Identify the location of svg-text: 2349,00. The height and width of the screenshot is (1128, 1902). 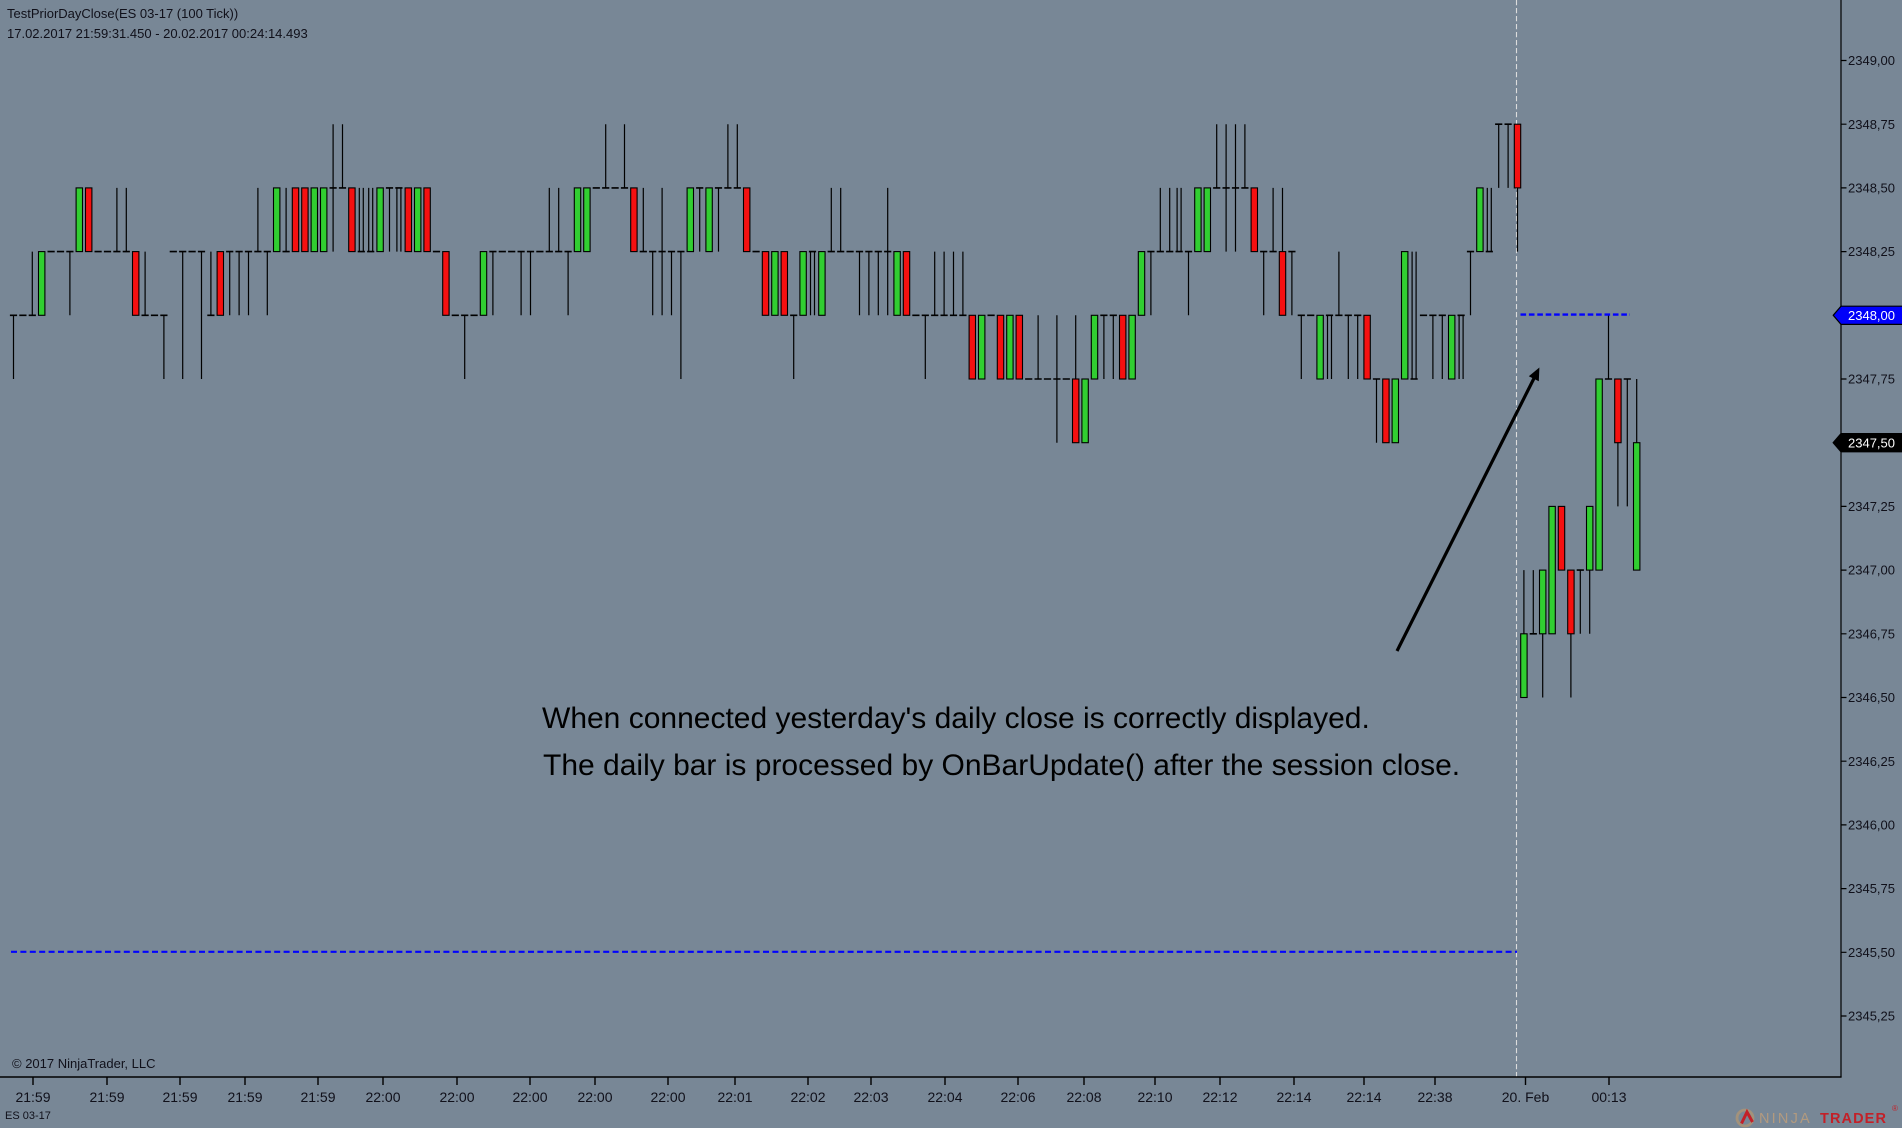
(1871, 60).